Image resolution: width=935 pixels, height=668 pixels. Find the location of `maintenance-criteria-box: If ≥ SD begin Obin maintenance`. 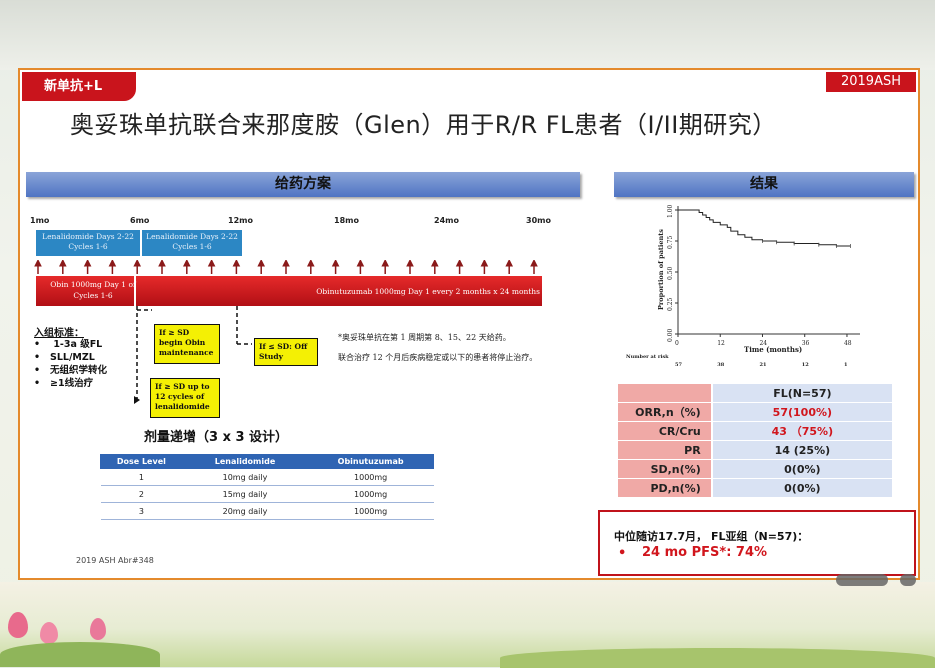

maintenance-criteria-box: If ≥ SD begin Obin maintenance is located at coordinates (187, 344).